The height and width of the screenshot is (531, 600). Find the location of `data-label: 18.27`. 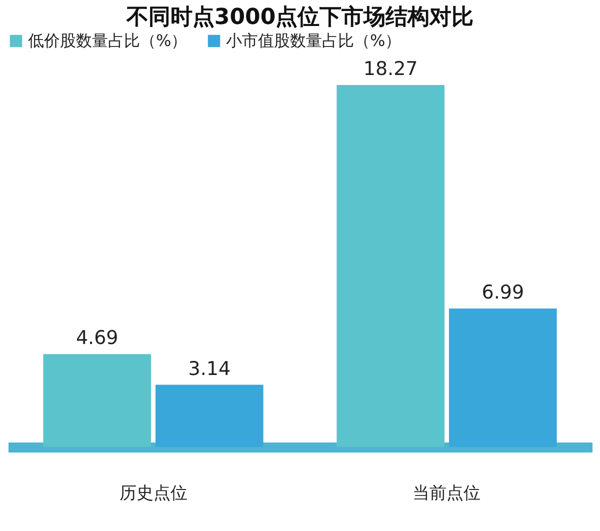

data-label: 18.27 is located at coordinates (390, 69).